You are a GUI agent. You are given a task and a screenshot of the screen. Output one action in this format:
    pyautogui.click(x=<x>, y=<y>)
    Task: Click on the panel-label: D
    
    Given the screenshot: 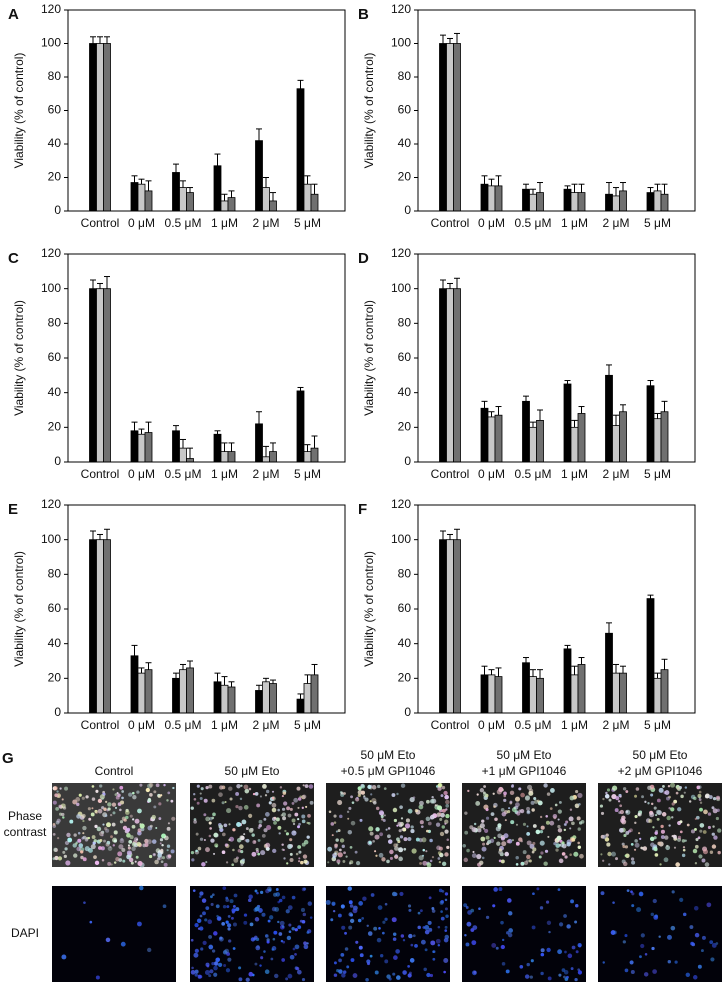 What is the action you would take?
    pyautogui.click(x=363, y=258)
    